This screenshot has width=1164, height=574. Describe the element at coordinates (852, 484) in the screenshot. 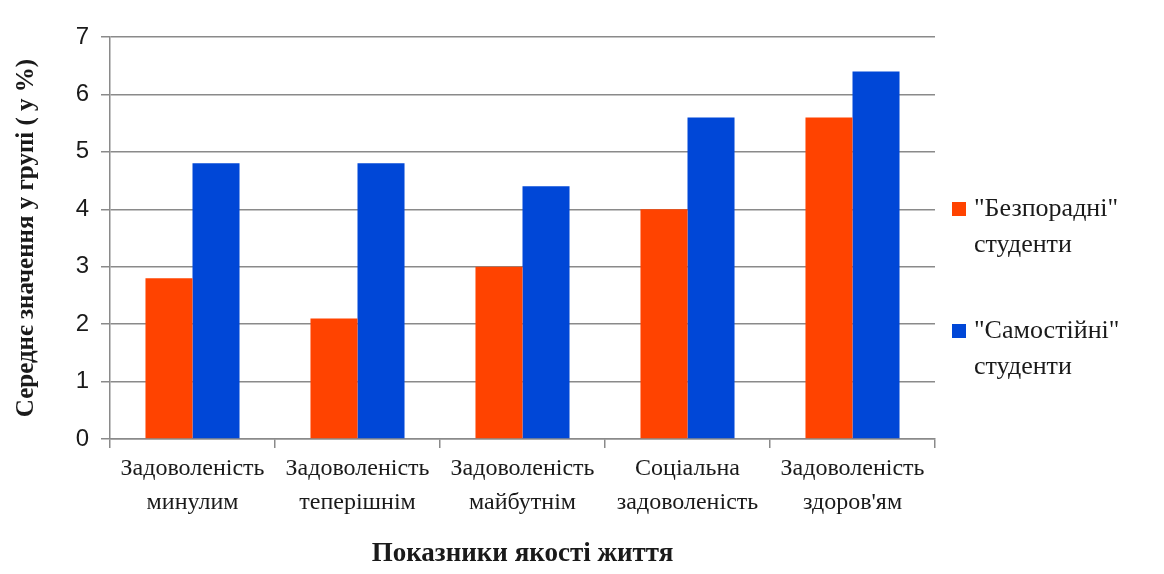

I see `x-tick-label: Задоволеність здоров'ям` at that location.